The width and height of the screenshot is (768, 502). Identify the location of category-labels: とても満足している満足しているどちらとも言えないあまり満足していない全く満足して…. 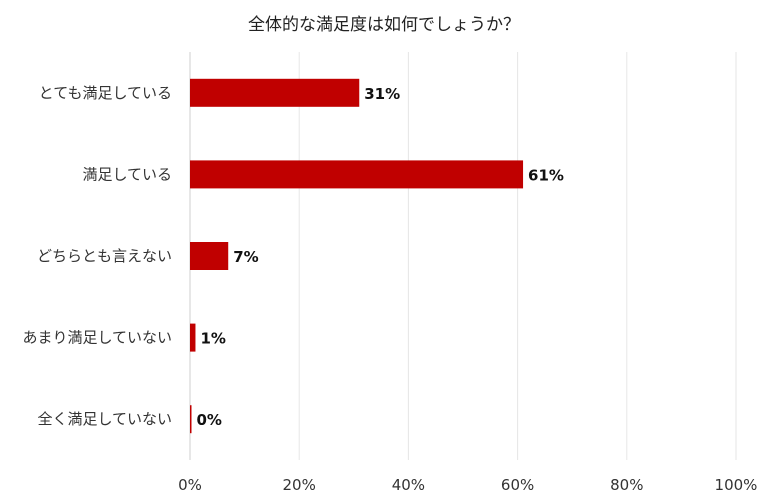
(97, 256).